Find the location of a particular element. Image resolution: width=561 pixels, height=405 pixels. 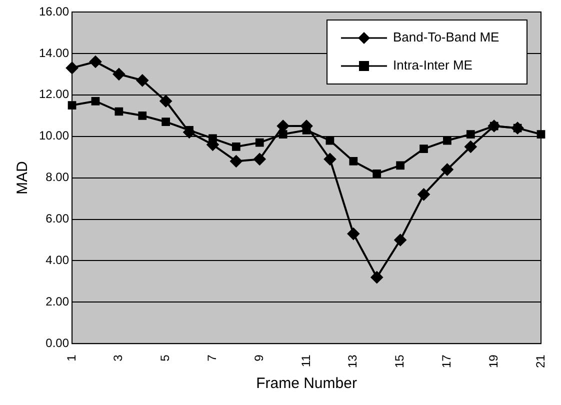

legend-label: Intra-Inter ME is located at coordinates (433, 65).